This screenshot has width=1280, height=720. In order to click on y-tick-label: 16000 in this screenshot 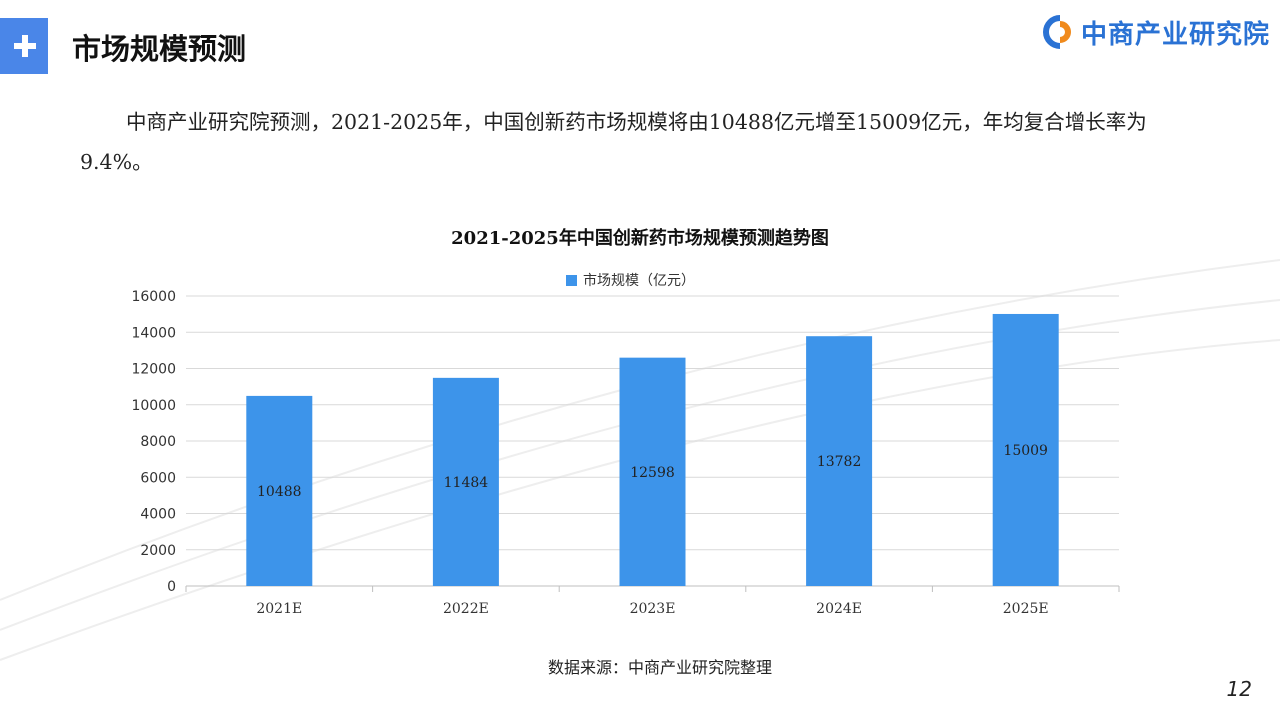, I will do `click(153, 297)`.